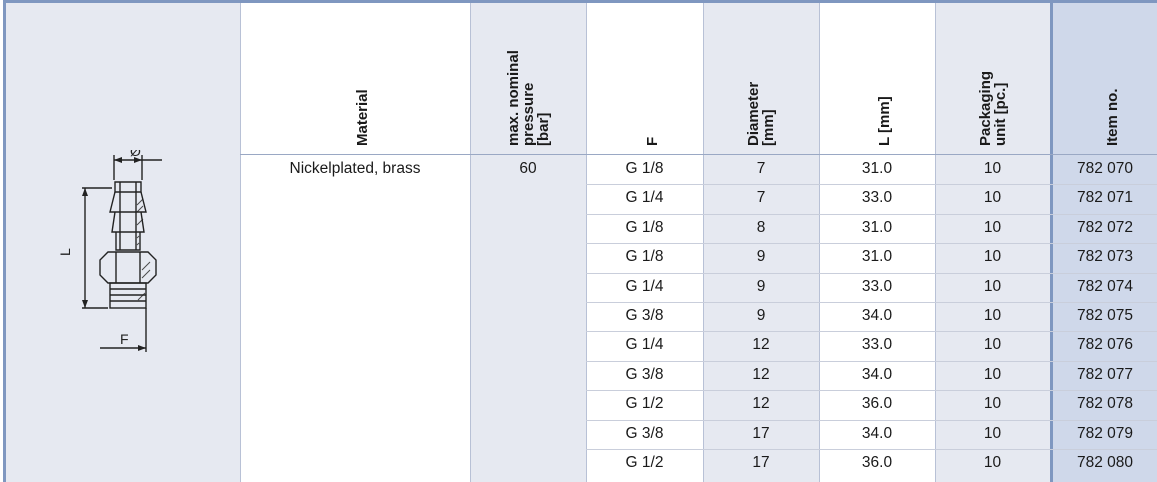 This screenshot has height=482, width=1157. Describe the element at coordinates (1105, 315) in the screenshot. I see `cell-item: 782 075` at that location.